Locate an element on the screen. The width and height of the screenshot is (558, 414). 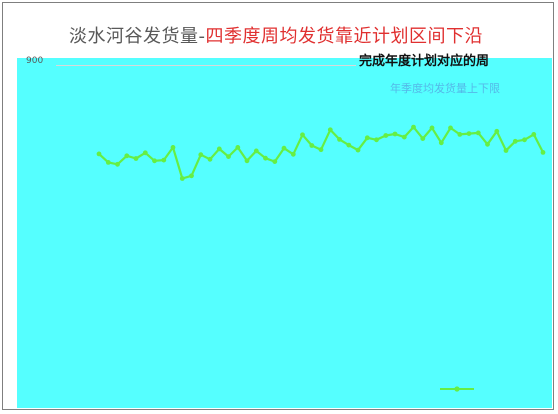
legend-series-marker-swatch is located at coordinates (457, 389).